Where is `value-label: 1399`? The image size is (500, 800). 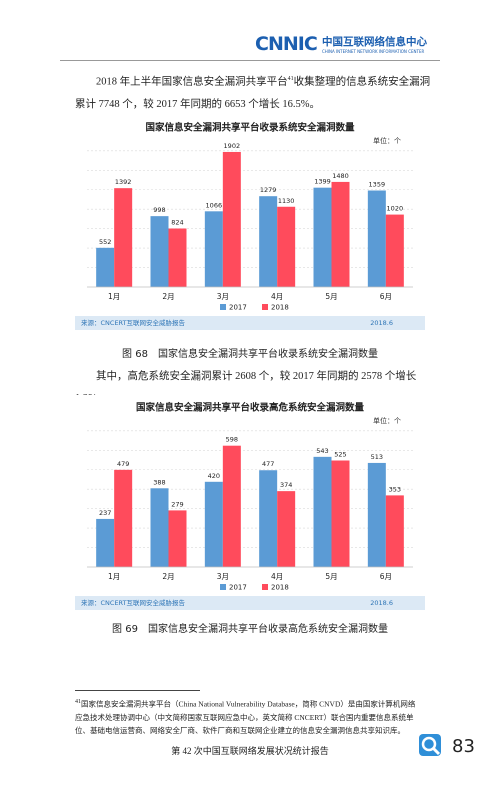 value-label: 1399 is located at coordinates (322, 182).